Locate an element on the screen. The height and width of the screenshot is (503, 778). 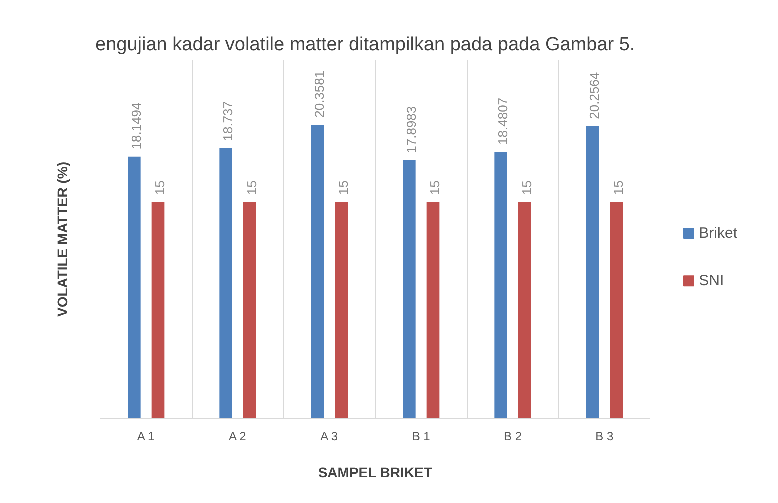
chart-title: engujian kadar volatile matter ditampilkan pada pada Gambar 5. is located at coordinates (366, 45).